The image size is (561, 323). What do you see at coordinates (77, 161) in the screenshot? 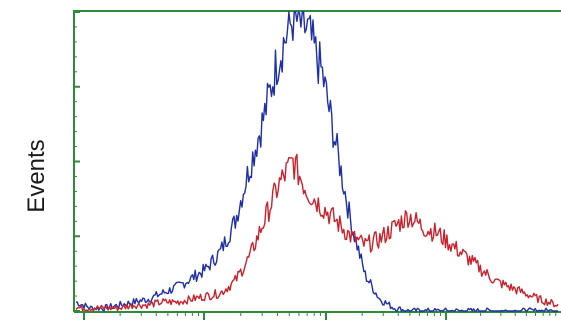
I see `y-axis-ticks` at bounding box center [77, 161].